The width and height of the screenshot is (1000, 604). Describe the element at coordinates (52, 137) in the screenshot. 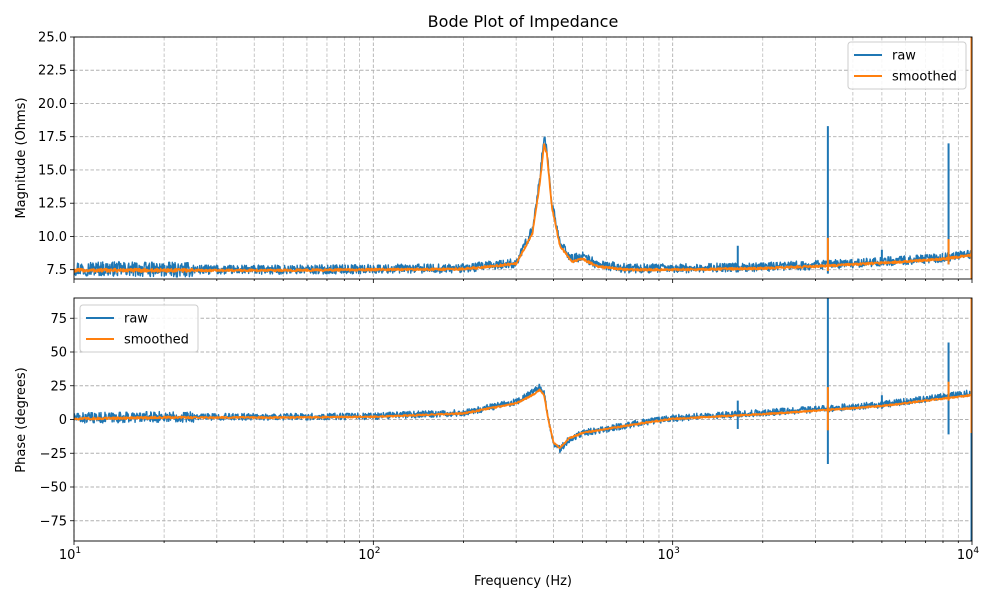

I see `y-tick-label: 17.5` at that location.